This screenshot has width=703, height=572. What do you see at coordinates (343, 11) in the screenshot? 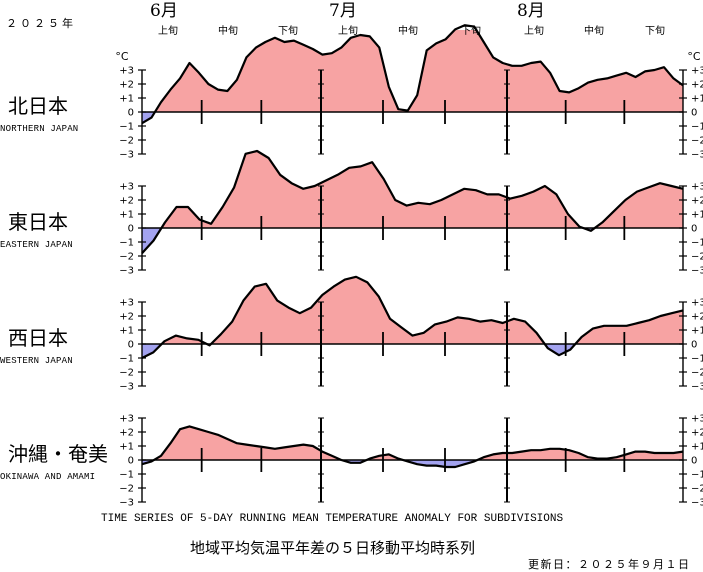
I see `month-label-july: 7月` at bounding box center [343, 11].